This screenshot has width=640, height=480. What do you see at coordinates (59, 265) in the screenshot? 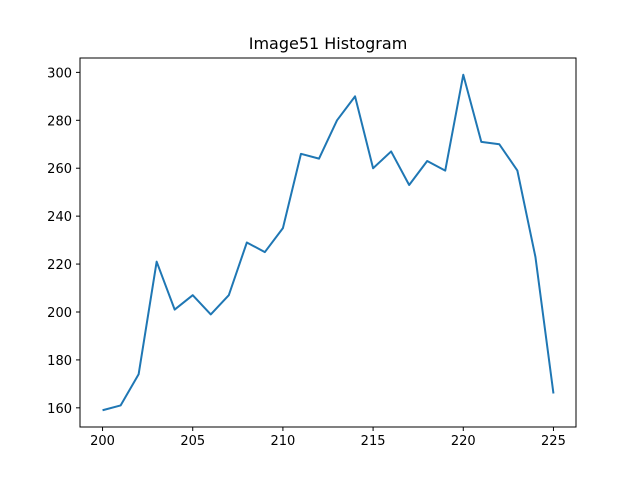
I see `y-tick-label: 220` at bounding box center [59, 265].